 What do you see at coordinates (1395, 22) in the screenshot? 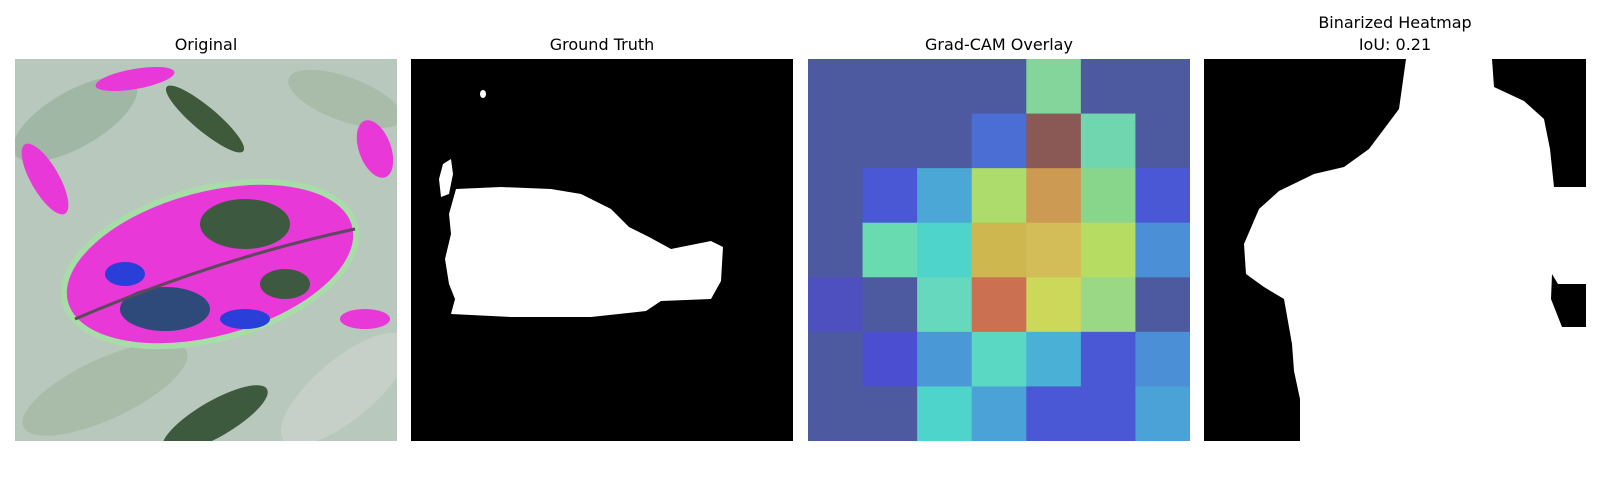
I see `panel-title-binarized-heatmap: Binarized Heatmap` at bounding box center [1395, 22].